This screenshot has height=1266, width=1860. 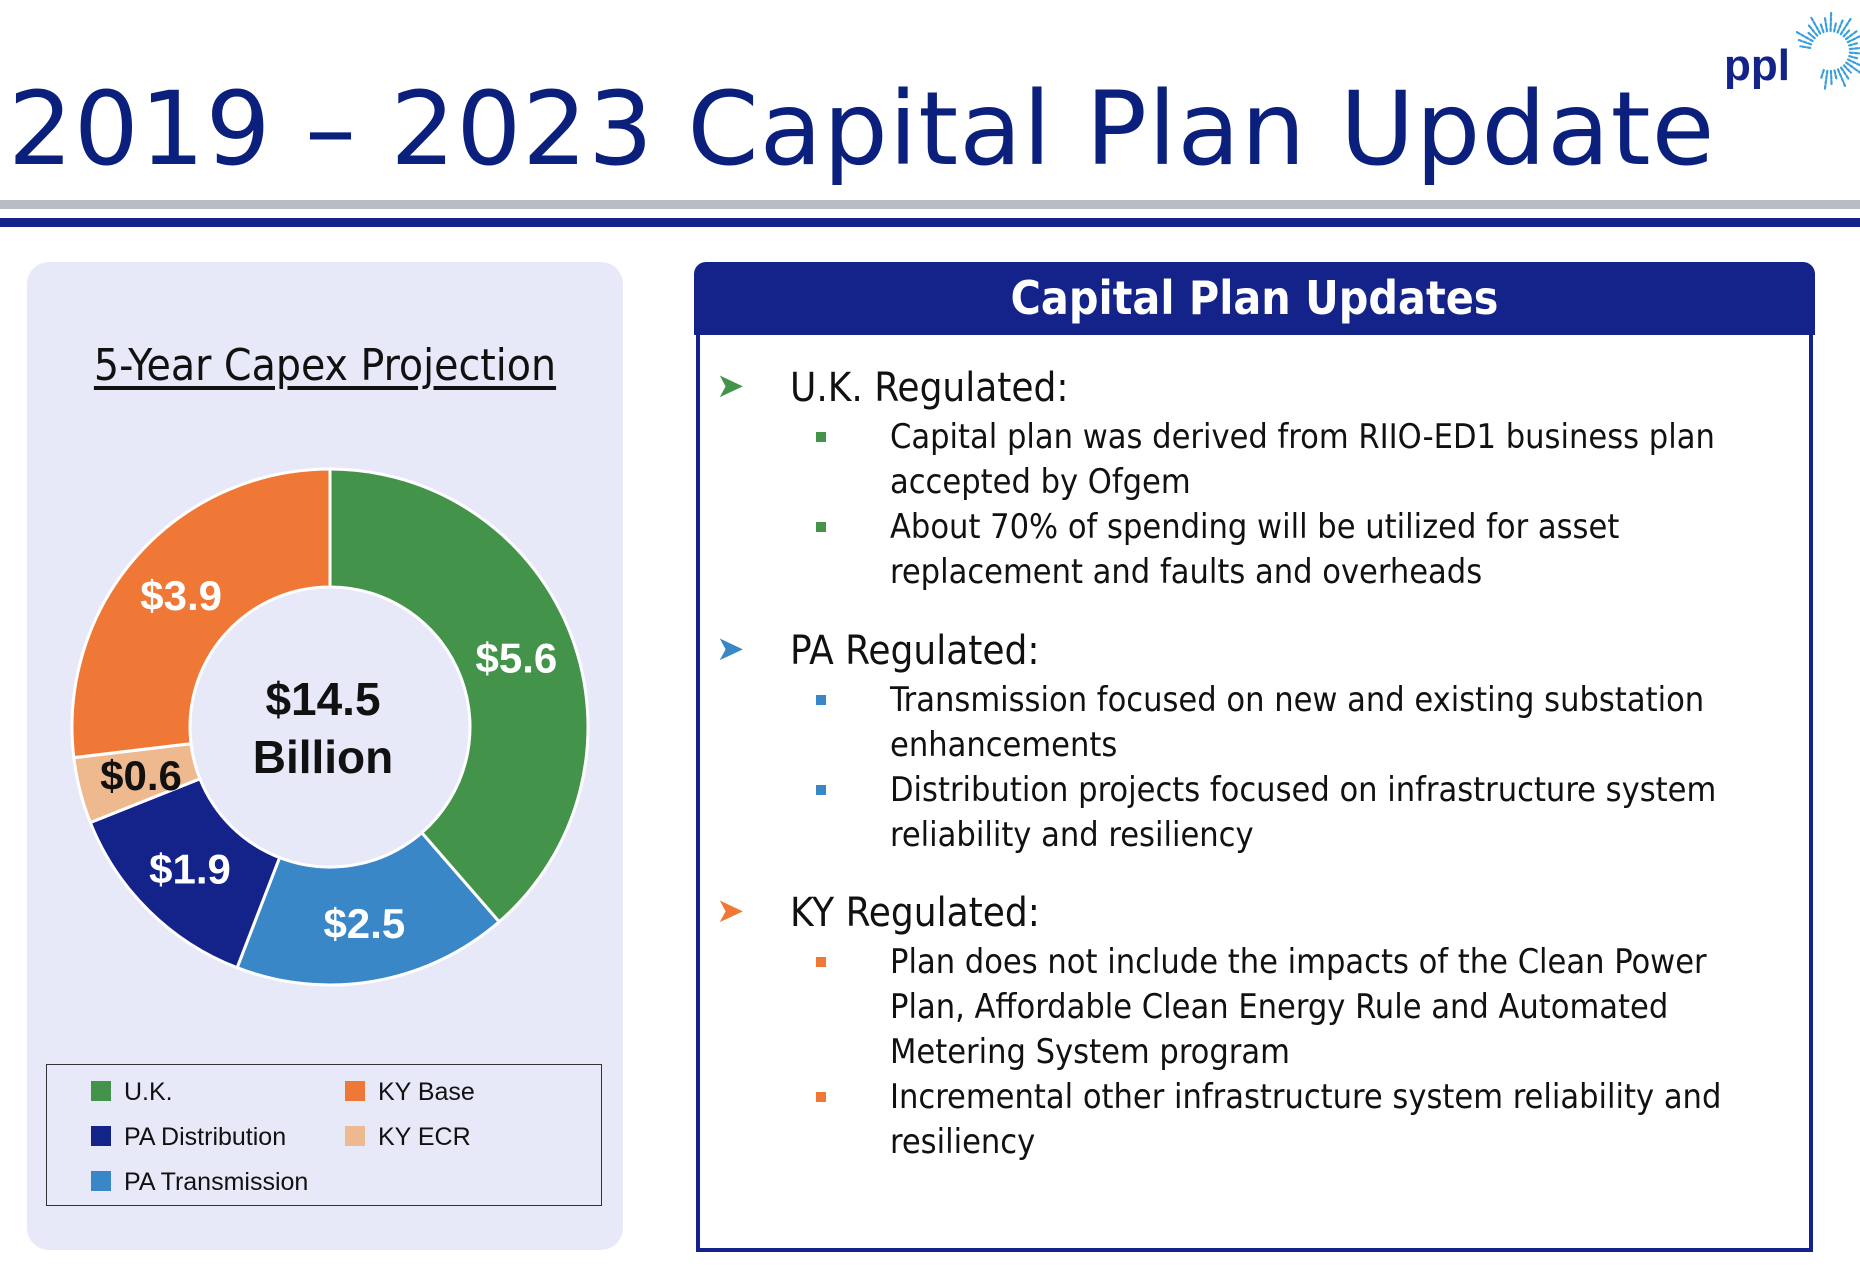 What do you see at coordinates (101, 1091) in the screenshot?
I see `legend-swatch-uk` at bounding box center [101, 1091].